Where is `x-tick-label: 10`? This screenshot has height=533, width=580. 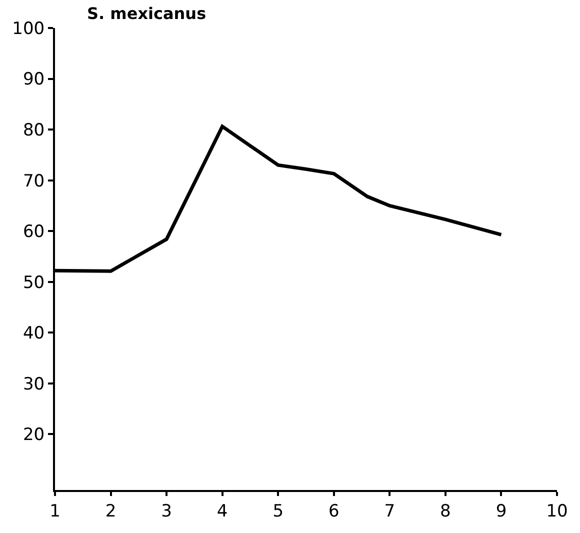 x-tick-label: 10 is located at coordinates (557, 511).